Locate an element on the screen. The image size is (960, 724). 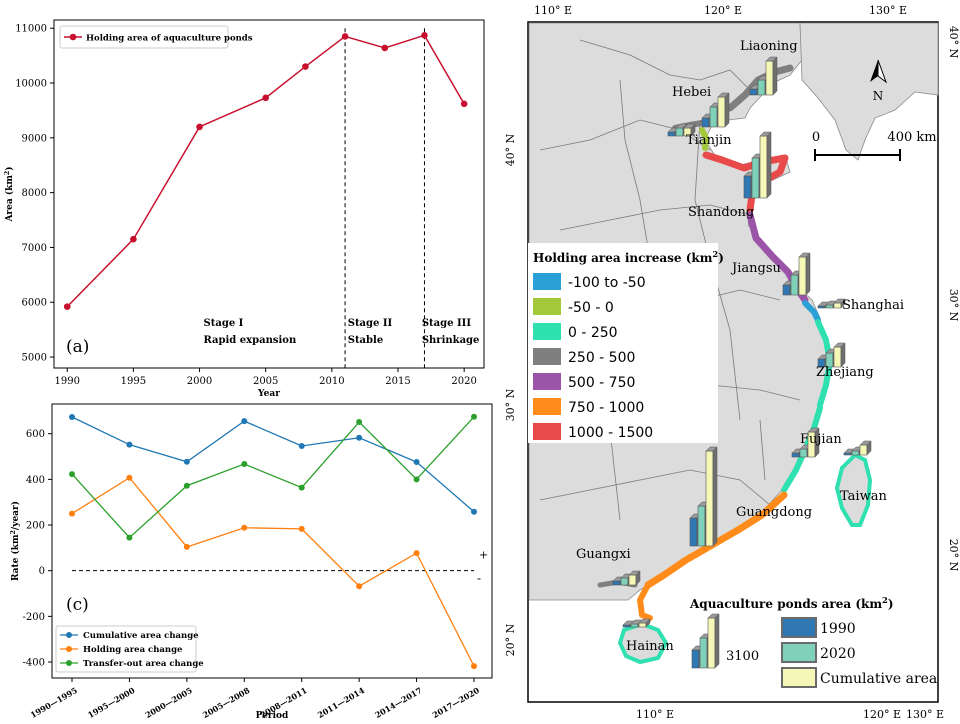
legend-label: Holding area of aquaculture ponds is located at coordinates (169, 39).